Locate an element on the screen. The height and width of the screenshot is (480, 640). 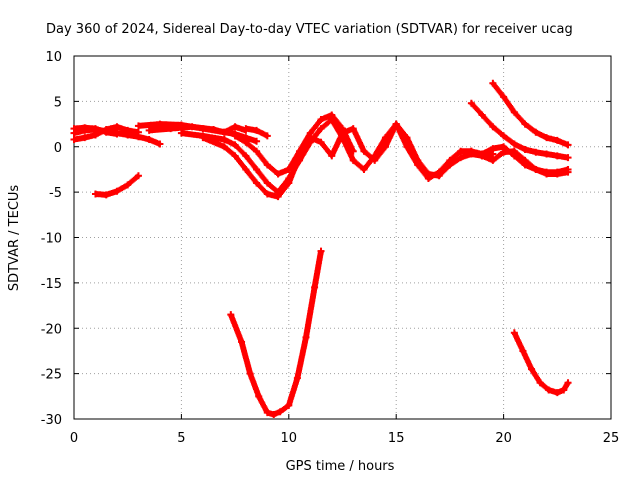
y-tick-label: -5 is located at coordinates (55, 193).